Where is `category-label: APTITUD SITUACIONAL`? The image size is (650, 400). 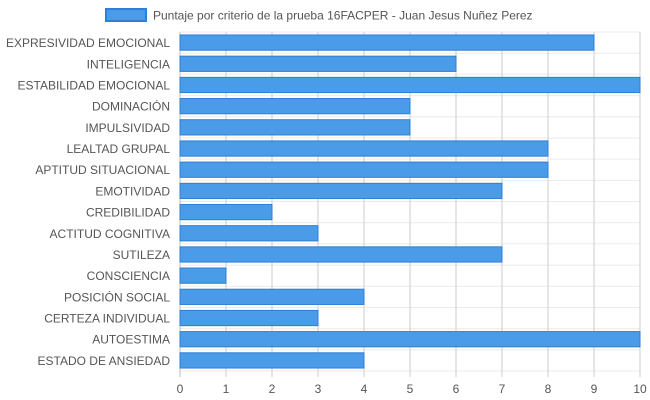 category-label: APTITUD SITUACIONAL is located at coordinates (102, 170).